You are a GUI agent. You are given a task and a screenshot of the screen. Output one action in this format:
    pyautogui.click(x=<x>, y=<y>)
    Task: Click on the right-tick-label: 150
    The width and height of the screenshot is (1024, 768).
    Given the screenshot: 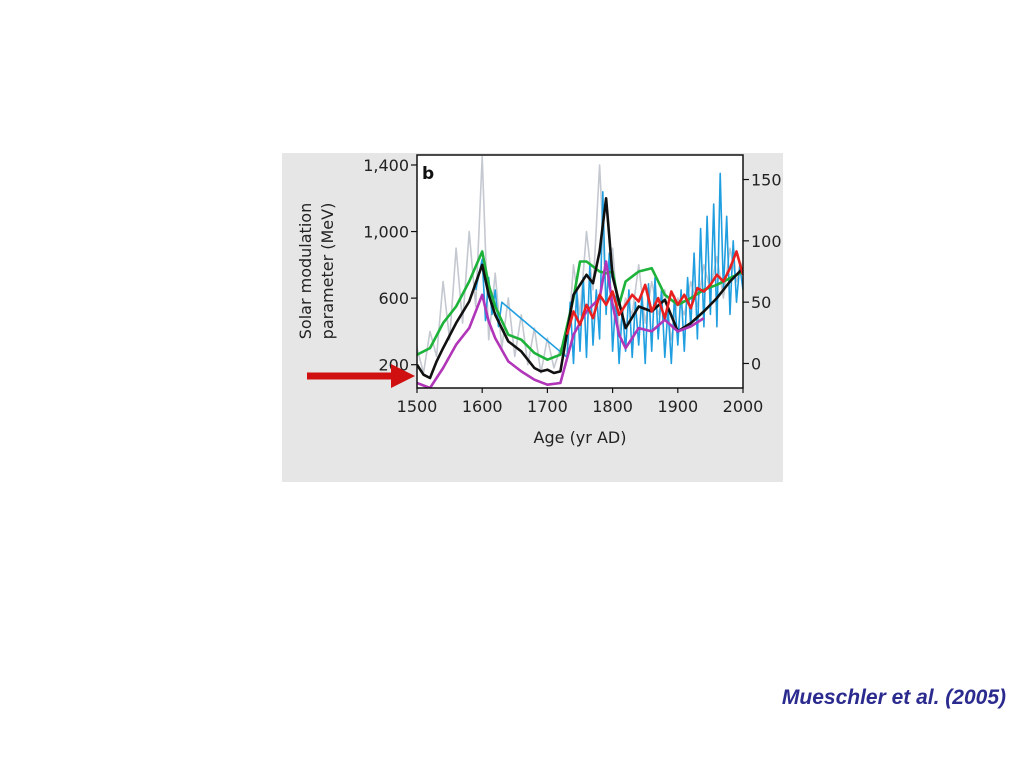 What is the action you would take?
    pyautogui.click(x=766, y=180)
    